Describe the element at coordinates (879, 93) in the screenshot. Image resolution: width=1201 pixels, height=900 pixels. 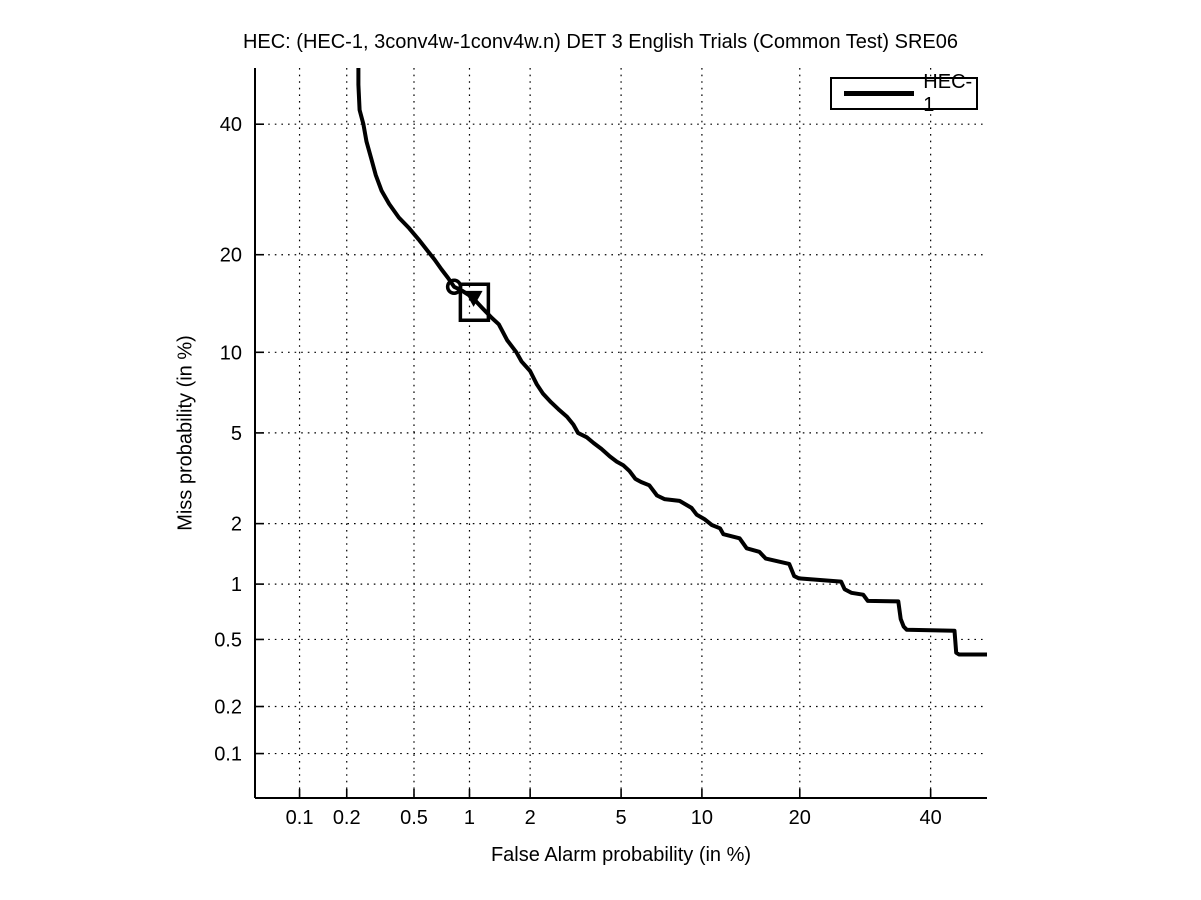
I see `legend-line-sample` at that location.